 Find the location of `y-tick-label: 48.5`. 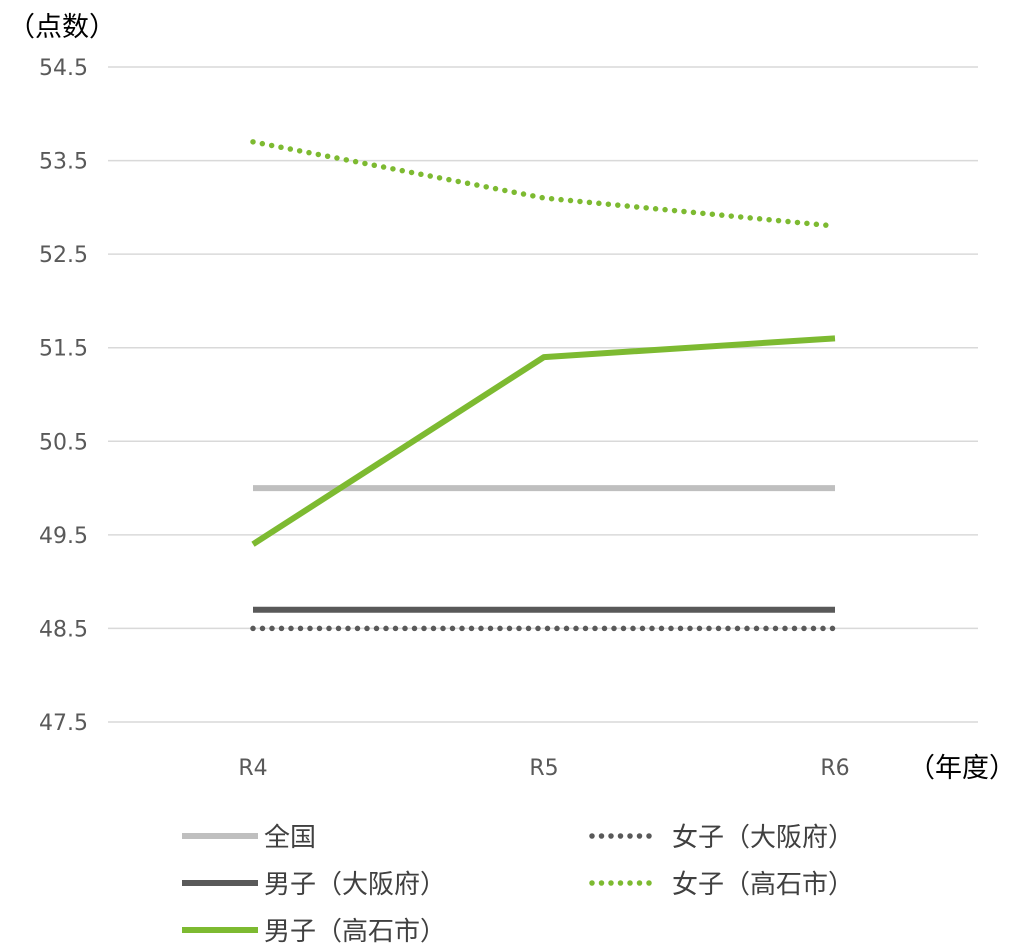

y-tick-label: 48.5 is located at coordinates (63, 629).